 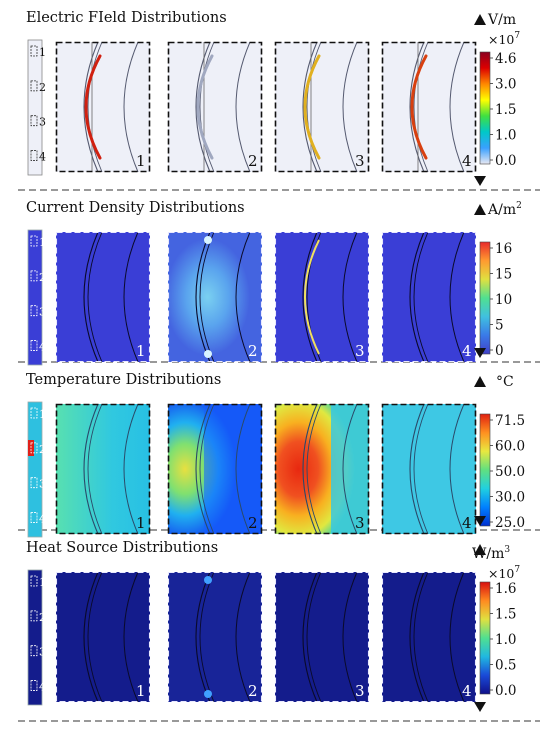 What do you see at coordinates (123, 380) in the screenshot?
I see `section-title: Temperature Distributions` at bounding box center [123, 380].